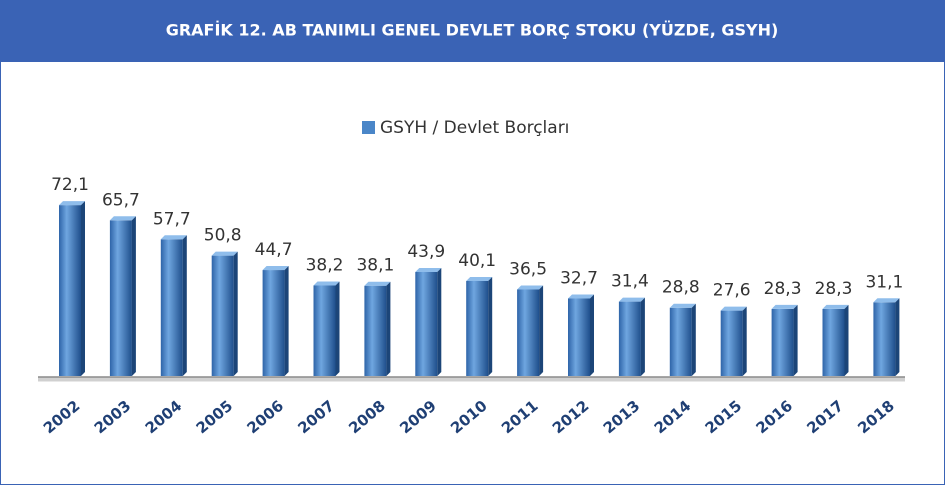  What do you see at coordinates (172, 219) in the screenshot?
I see `value-label: 57,7` at bounding box center [172, 219].